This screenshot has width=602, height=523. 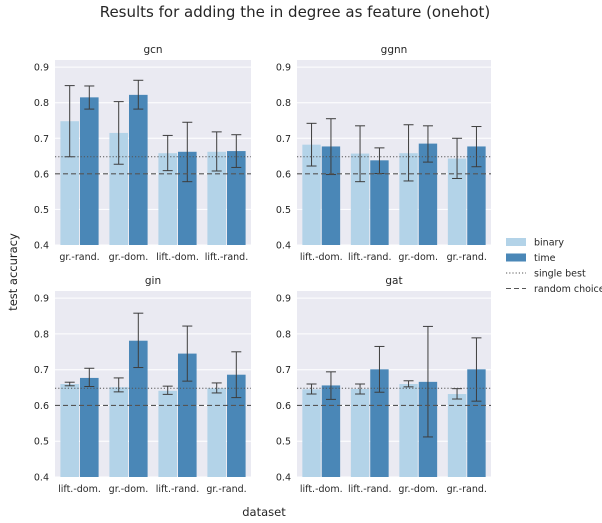 What do you see at coordinates (153, 281) in the screenshot?
I see `subplot-title: gin` at bounding box center [153, 281].